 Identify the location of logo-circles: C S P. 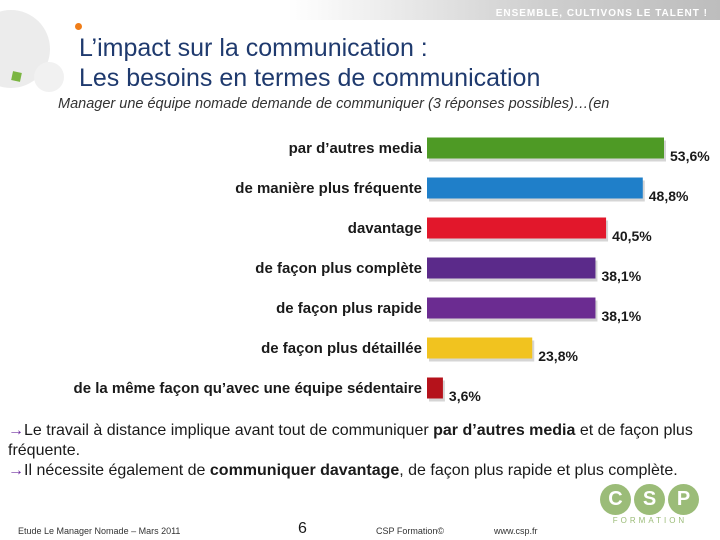
(650, 499).